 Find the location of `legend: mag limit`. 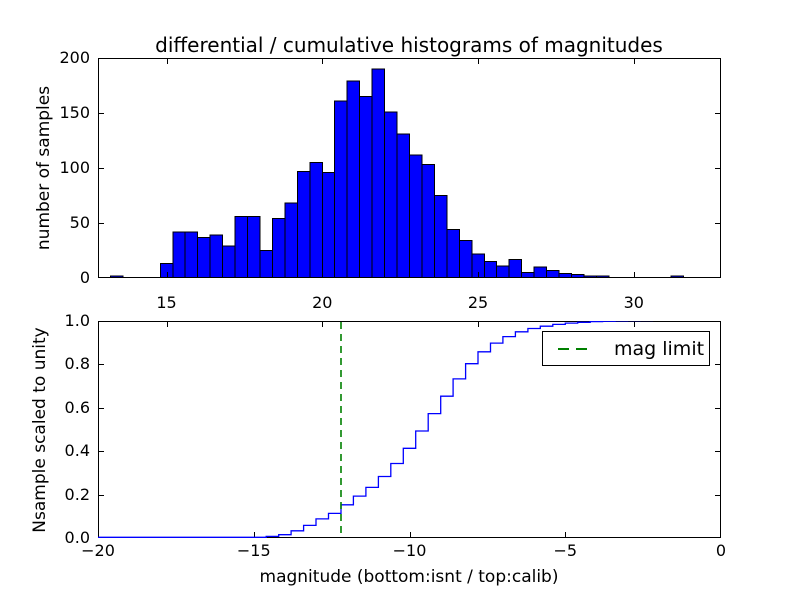

legend: mag limit is located at coordinates (626, 348).